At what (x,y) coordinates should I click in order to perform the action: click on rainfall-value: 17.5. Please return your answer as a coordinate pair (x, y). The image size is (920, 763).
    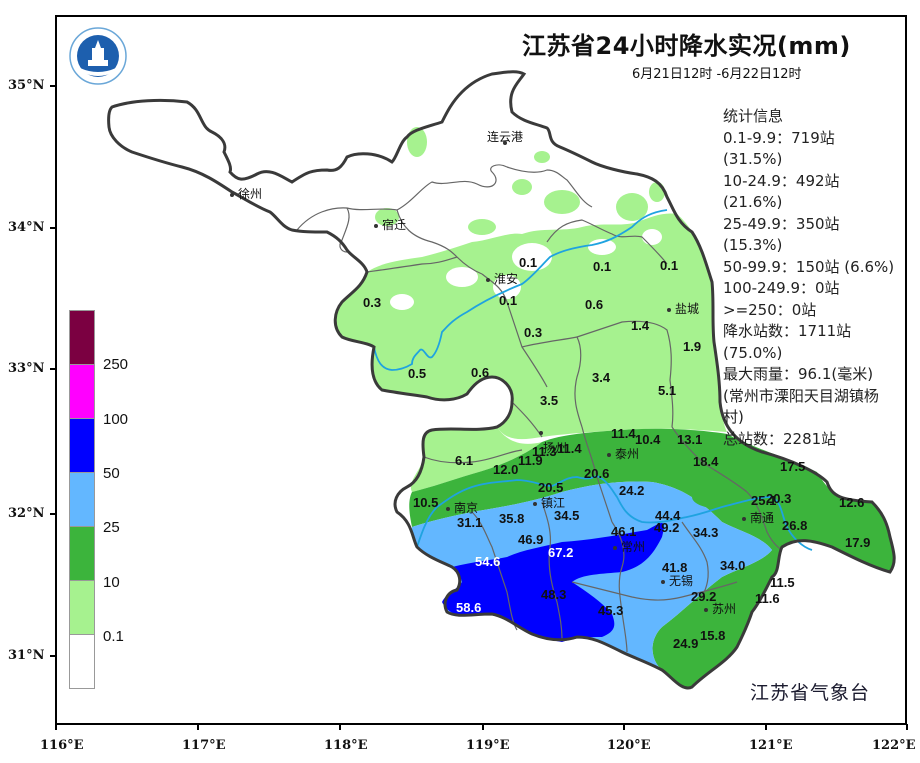
    Looking at the image, I should click on (793, 466).